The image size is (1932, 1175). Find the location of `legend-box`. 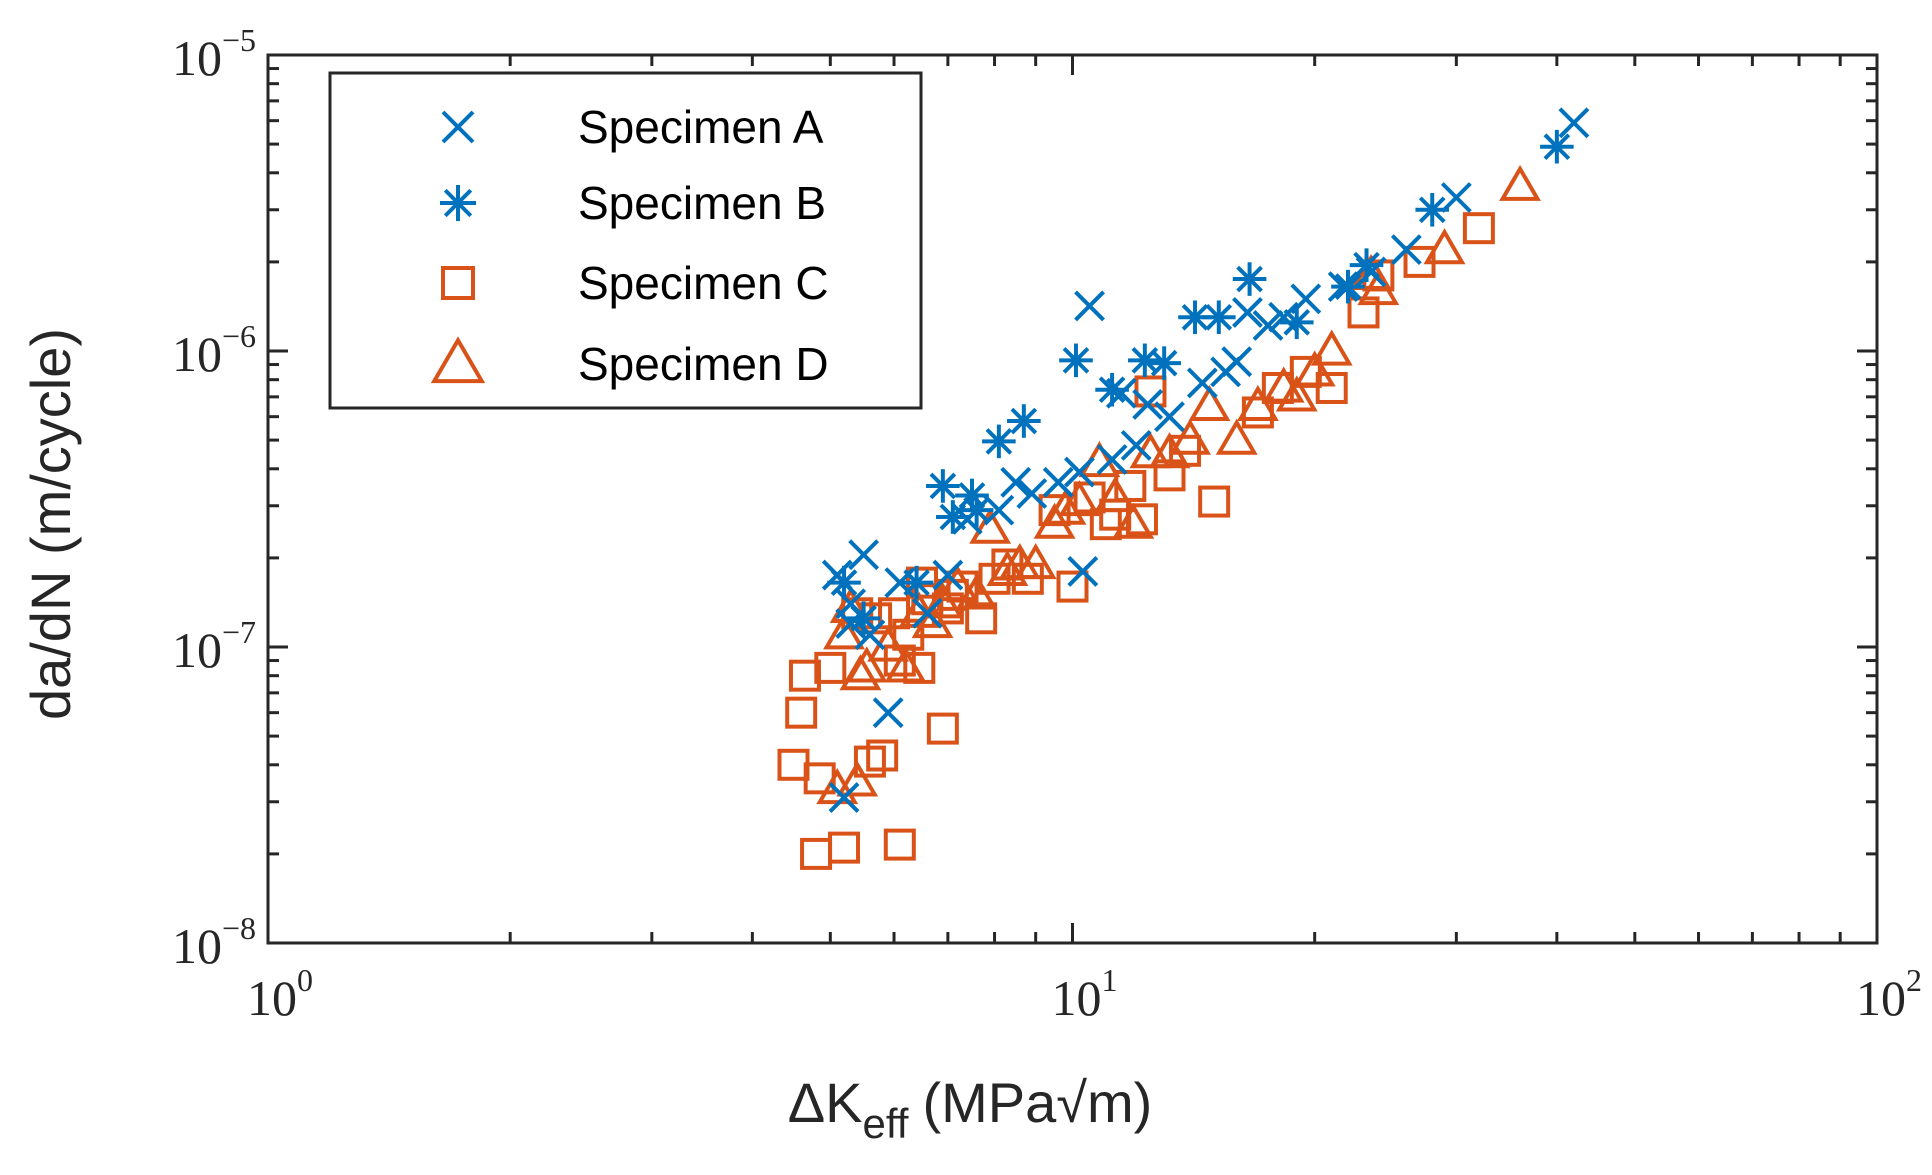

legend-box is located at coordinates (625, 240).